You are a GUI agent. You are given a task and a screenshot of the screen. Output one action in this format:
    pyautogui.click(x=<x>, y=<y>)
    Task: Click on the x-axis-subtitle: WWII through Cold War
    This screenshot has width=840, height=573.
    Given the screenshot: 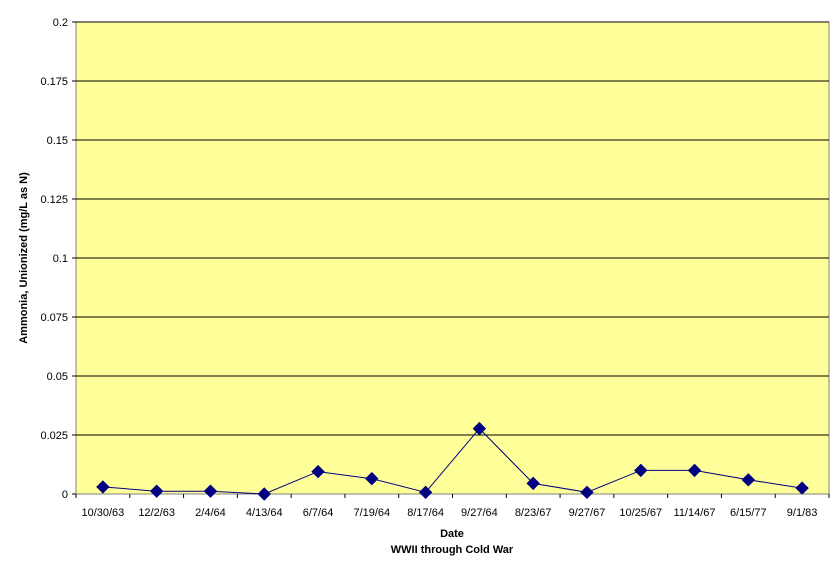 What is the action you would take?
    pyautogui.click(x=452, y=550)
    